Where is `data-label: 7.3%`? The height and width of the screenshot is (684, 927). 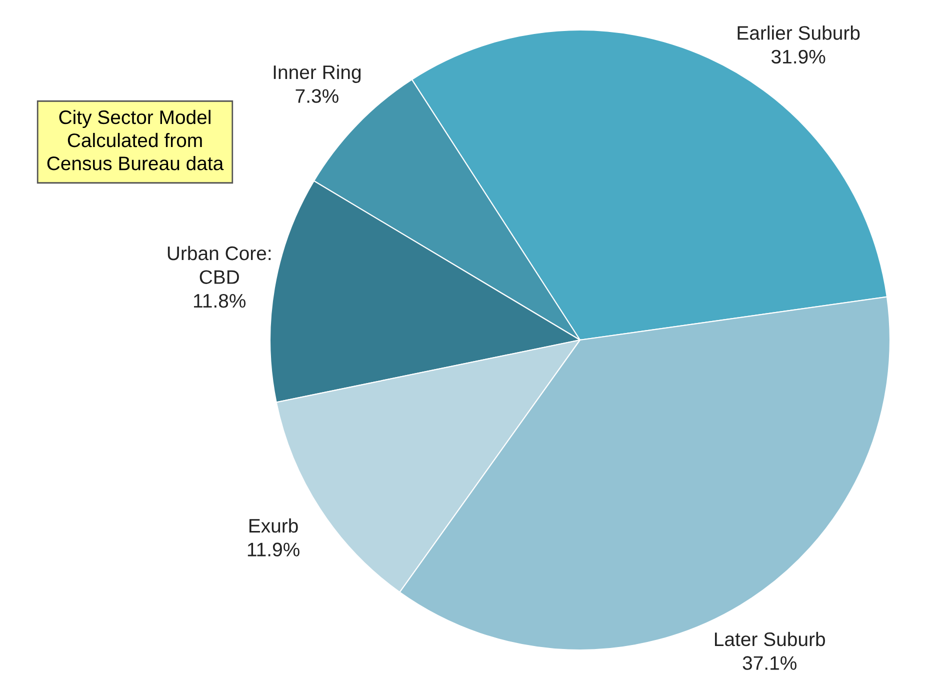 data-label: 7.3% is located at coordinates (317, 96).